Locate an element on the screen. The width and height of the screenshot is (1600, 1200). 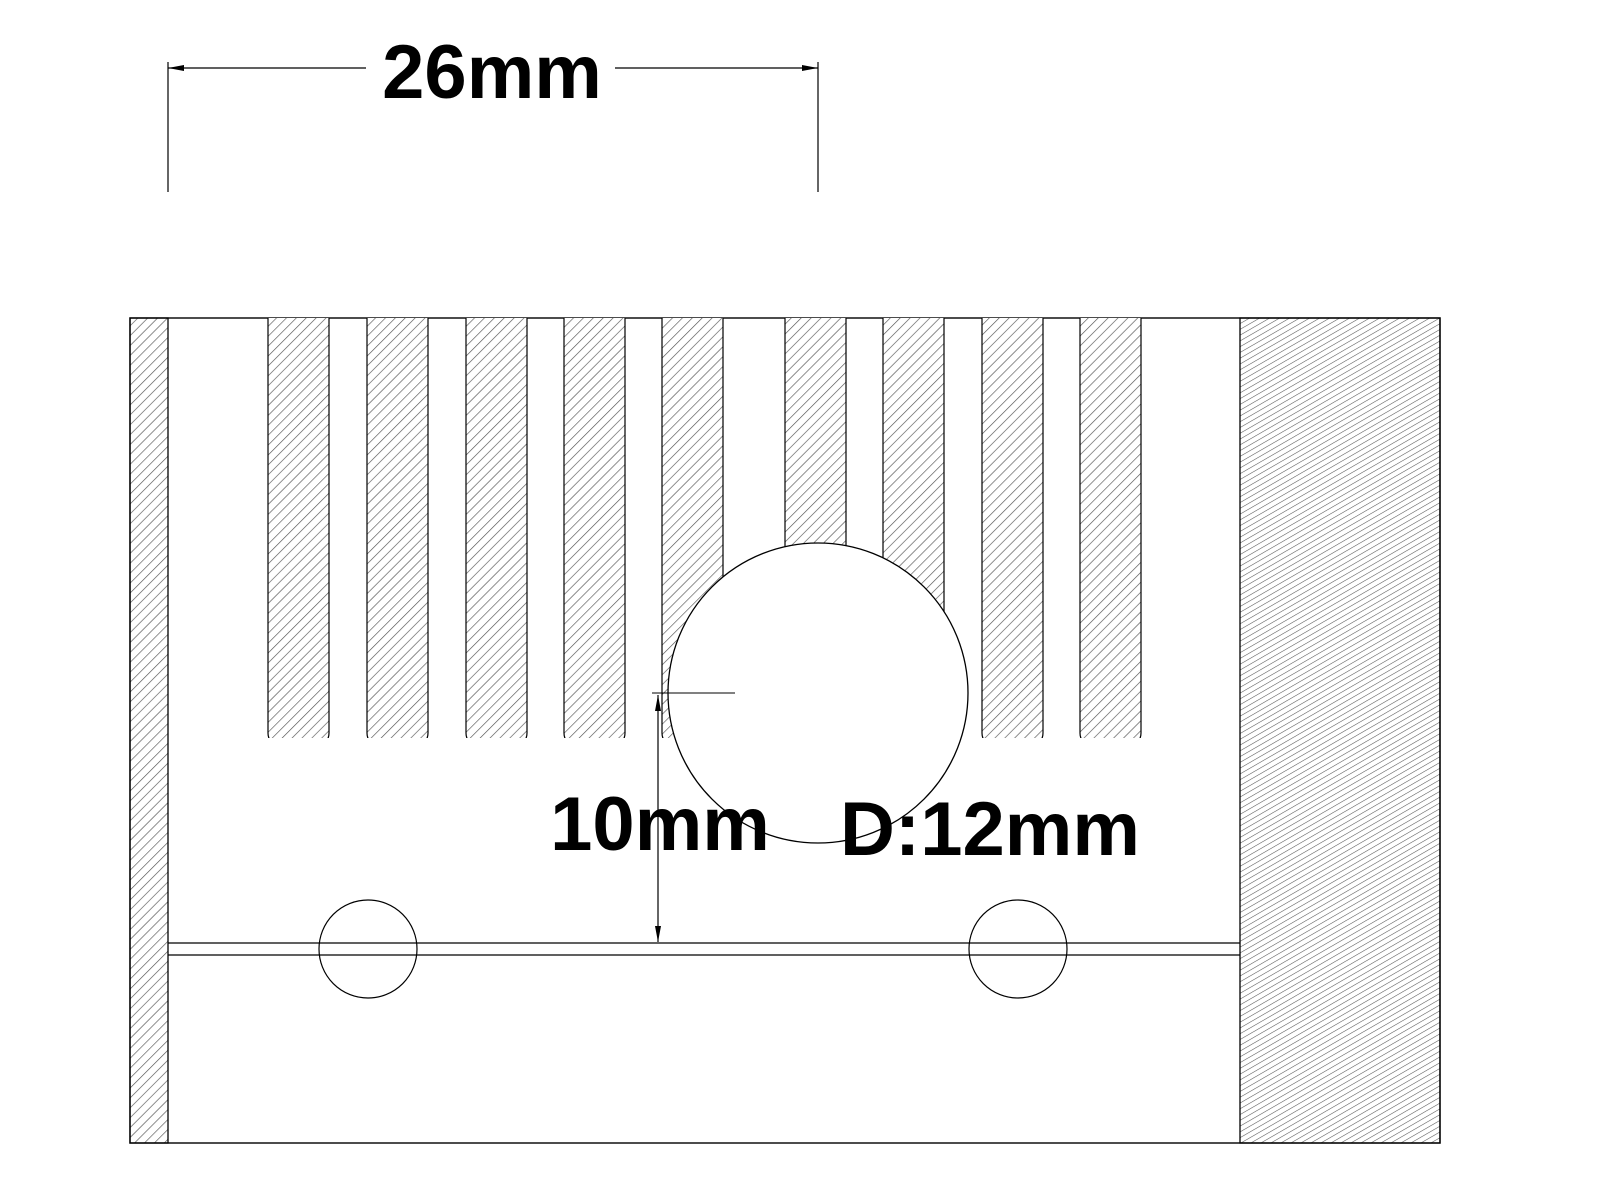
mounting-hole-left is located at coordinates (368, 949).